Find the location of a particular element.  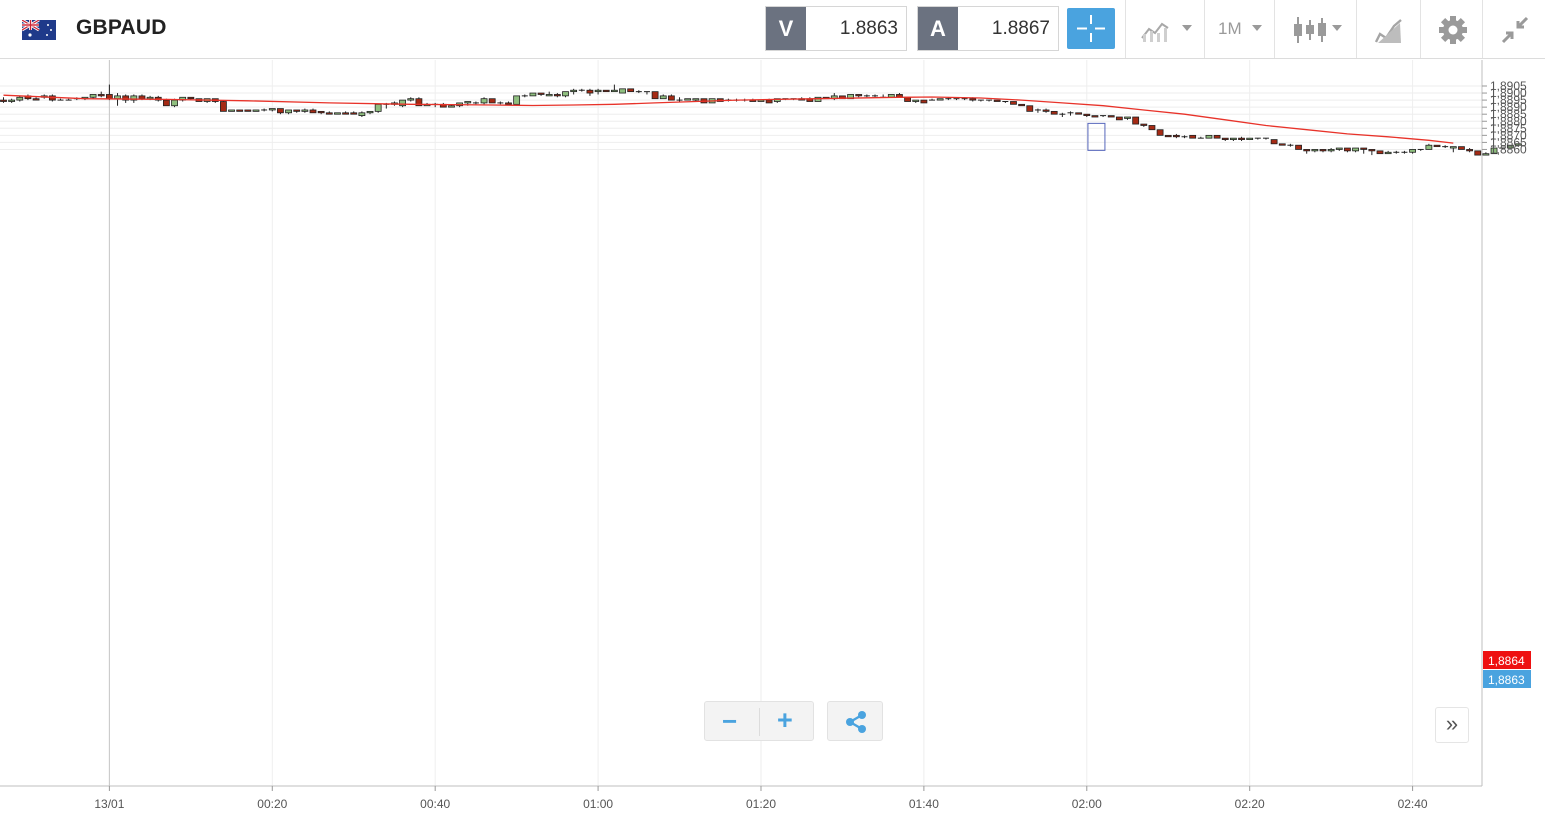

collapse-button is located at coordinates (1513, 29).